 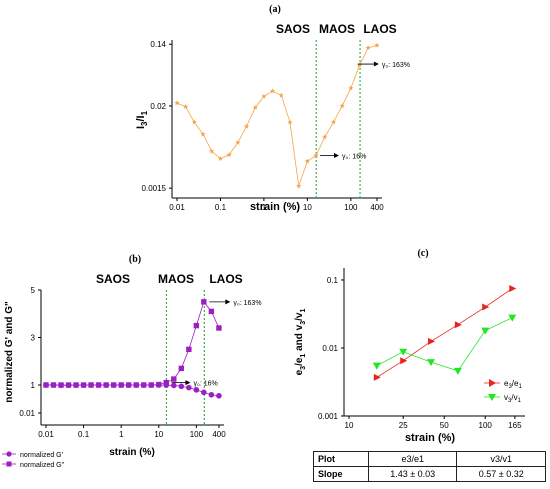 I want to click on b-y-tick-label: 5, so click(x=33, y=290).